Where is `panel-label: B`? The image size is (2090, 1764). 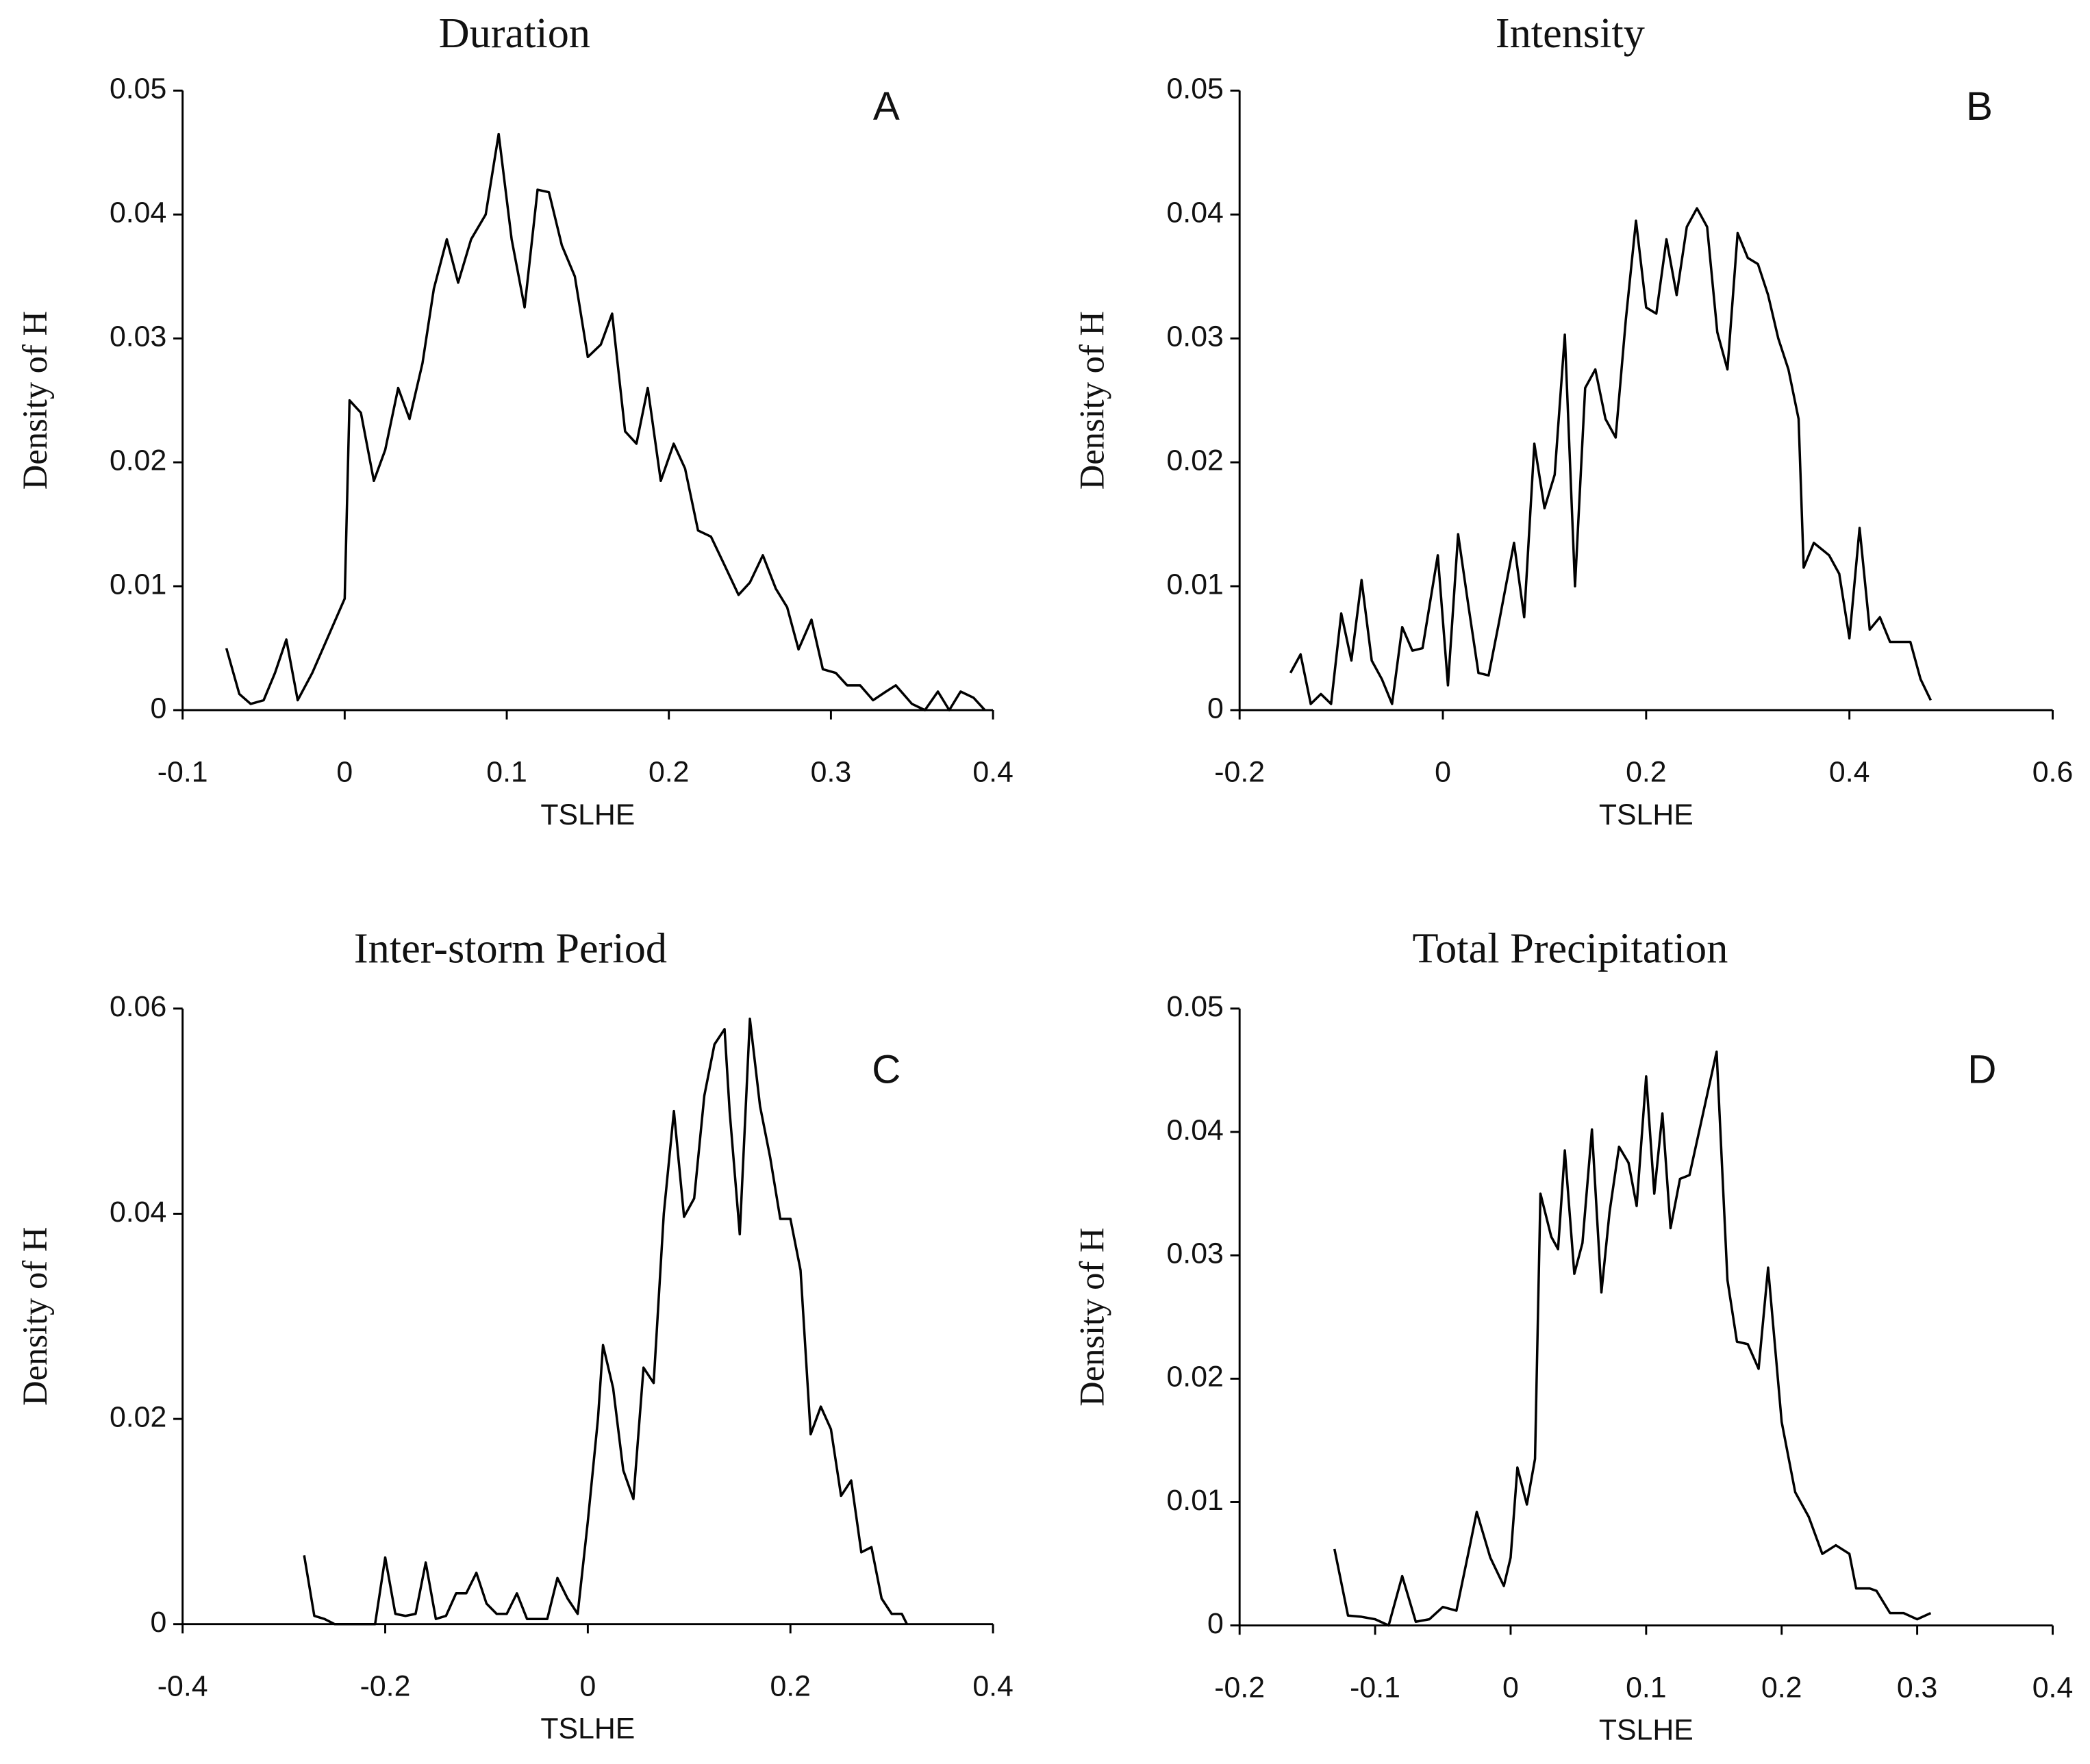
panel-label: B is located at coordinates (1979, 106).